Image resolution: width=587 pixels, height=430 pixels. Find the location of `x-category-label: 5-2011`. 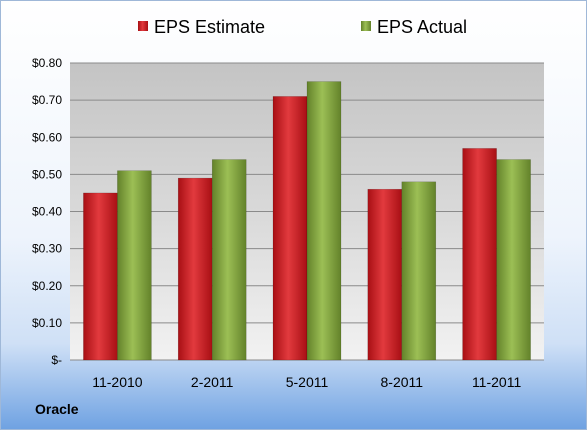

x-category-label: 5-2011 is located at coordinates (307, 382).